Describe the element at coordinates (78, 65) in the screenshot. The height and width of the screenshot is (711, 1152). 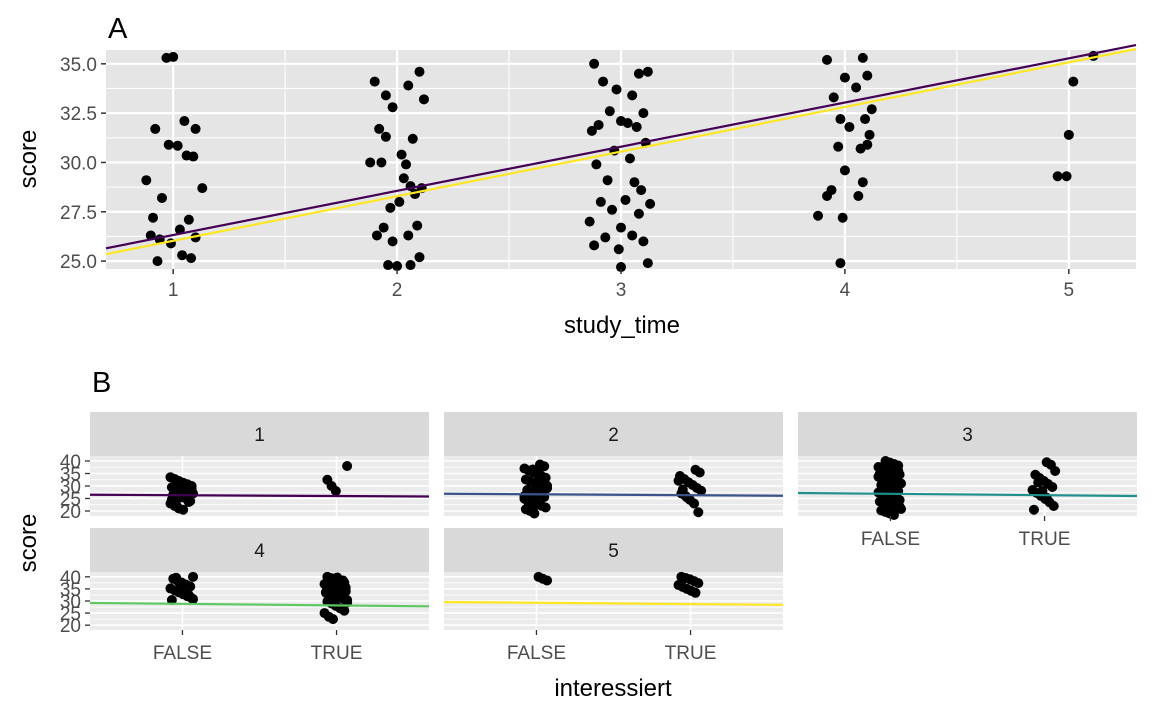
I see `panel-a-y-tick-label: 35.0` at that location.